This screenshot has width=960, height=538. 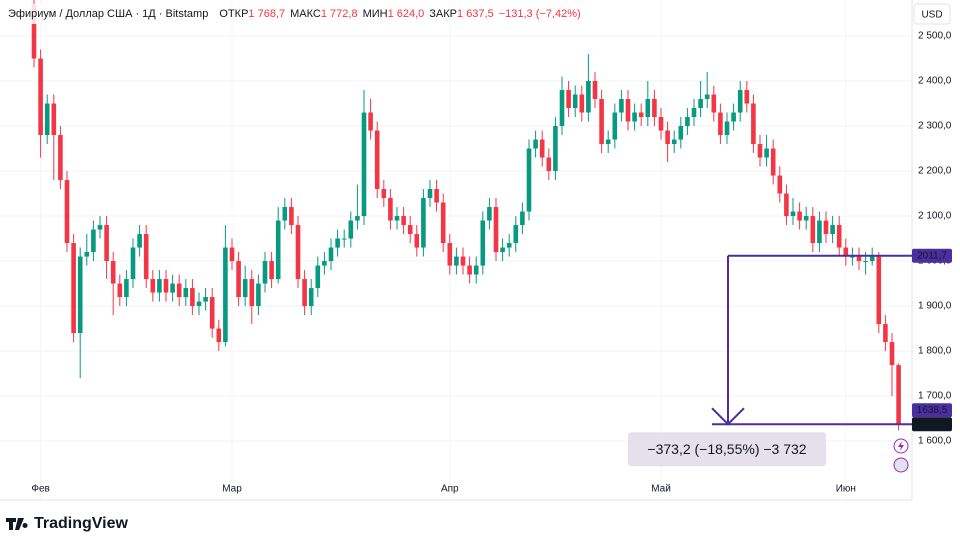 I want to click on y-tick-label: 1 800,0, so click(x=935, y=351).